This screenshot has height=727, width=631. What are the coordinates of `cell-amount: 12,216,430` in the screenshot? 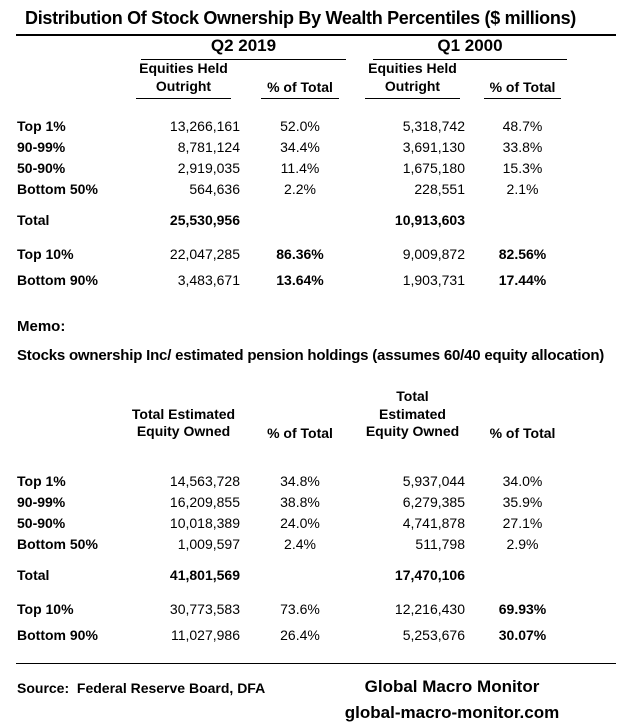 It's located at (429, 608).